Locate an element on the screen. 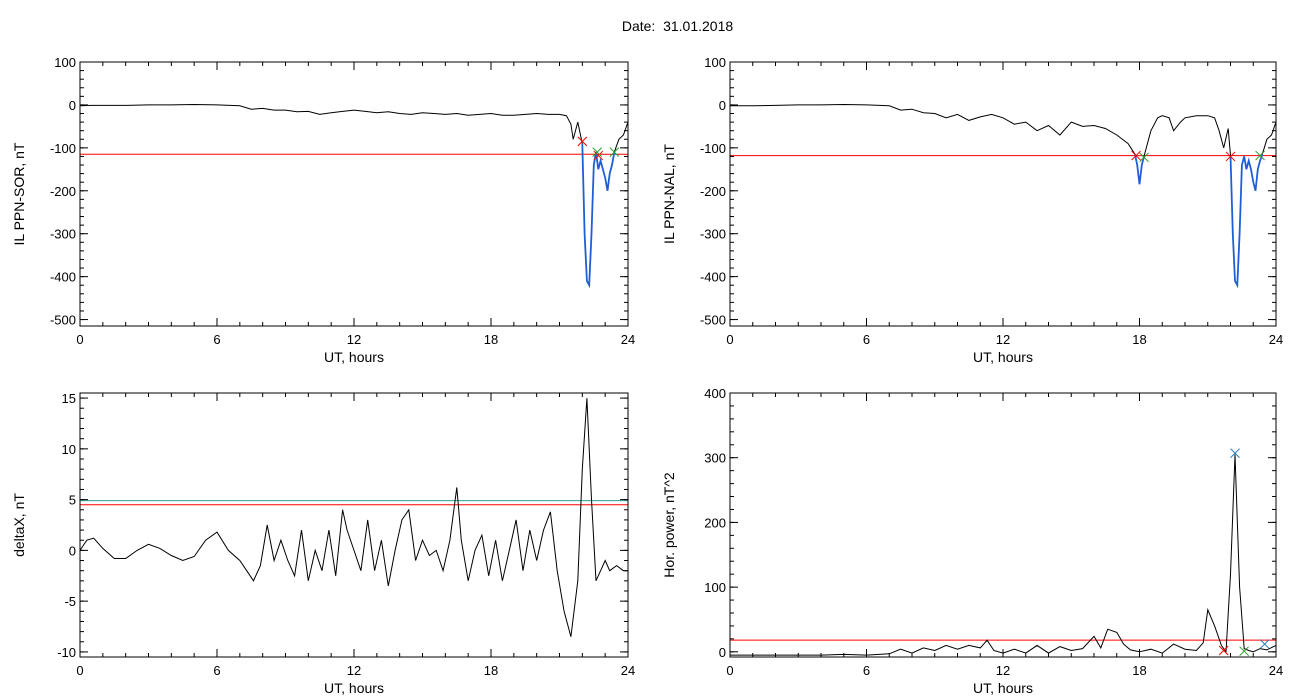  y-axis-label: IL PPN-SOR, nT is located at coordinates (19, 193).